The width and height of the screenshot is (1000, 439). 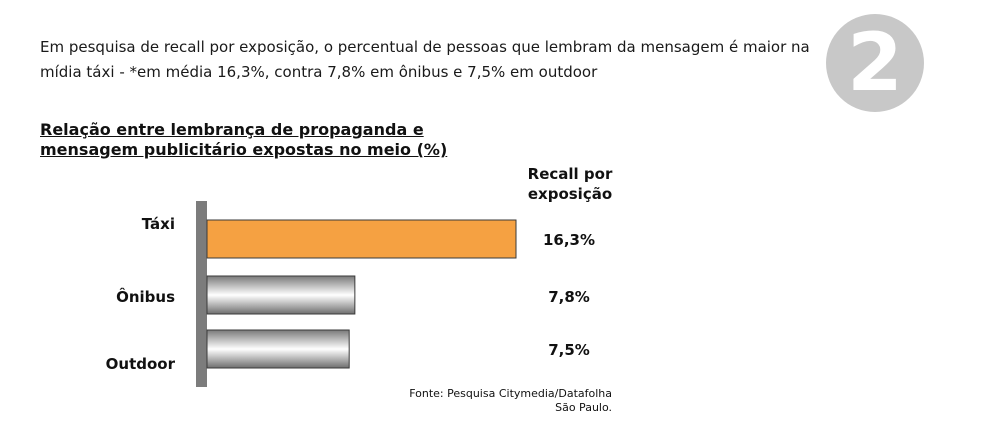 What do you see at coordinates (278, 349) in the screenshot?
I see `bar-outdoor` at bounding box center [278, 349].